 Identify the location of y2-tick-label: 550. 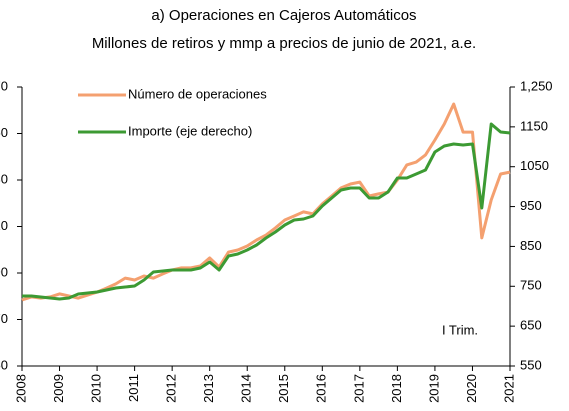
(531, 364).